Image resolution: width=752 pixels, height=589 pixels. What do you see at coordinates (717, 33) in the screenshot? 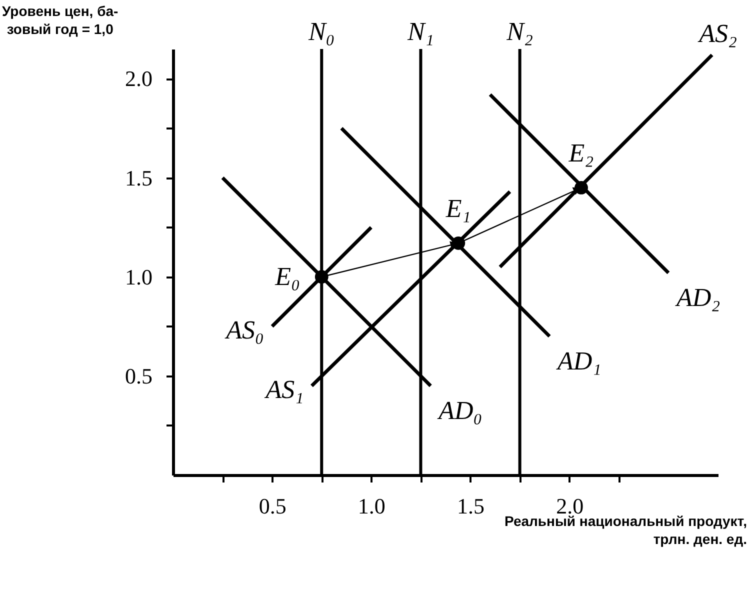
I see `series-label: AS₂` at bounding box center [717, 33].